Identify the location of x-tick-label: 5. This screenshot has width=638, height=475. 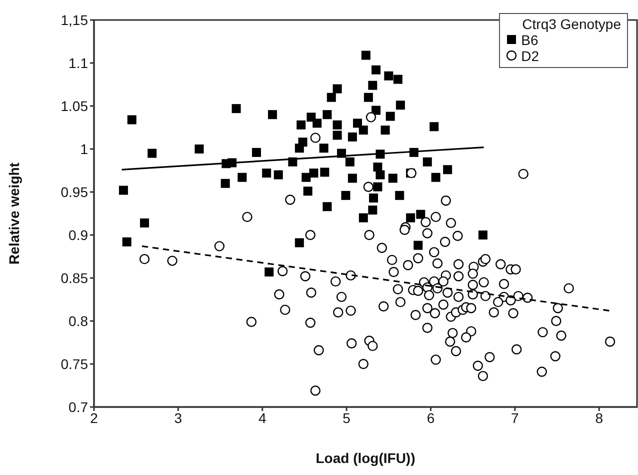
(346, 418).